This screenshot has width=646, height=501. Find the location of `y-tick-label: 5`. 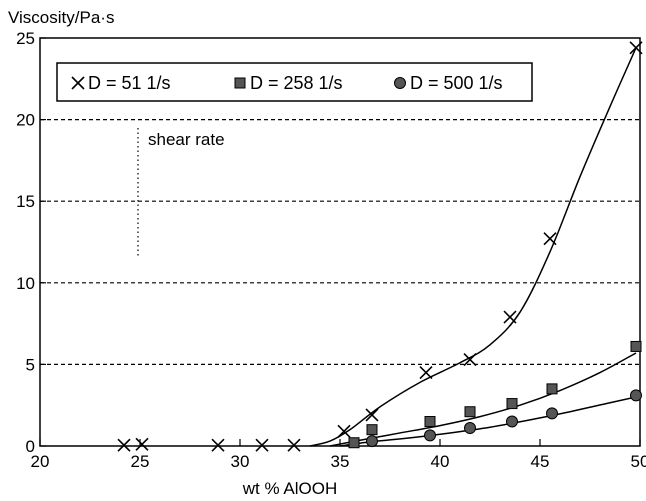

y-tick-label: 5 is located at coordinates (30, 364).